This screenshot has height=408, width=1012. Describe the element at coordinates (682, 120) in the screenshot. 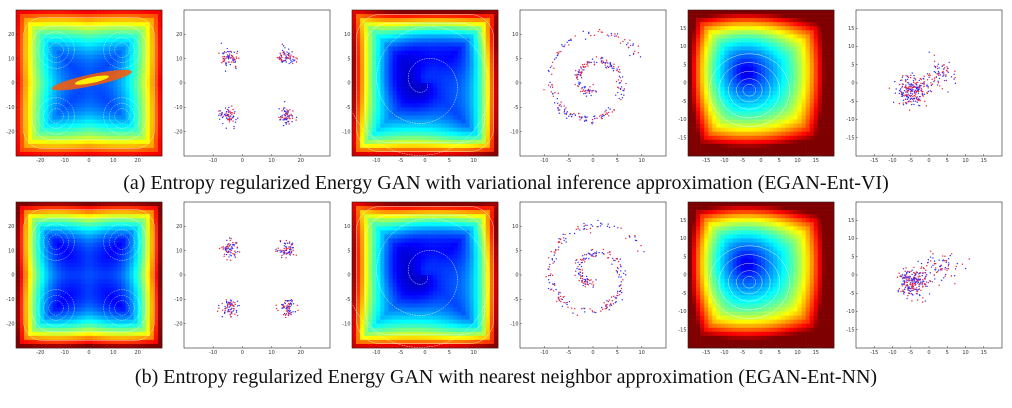

I see `y-tick-label: -10` at that location.